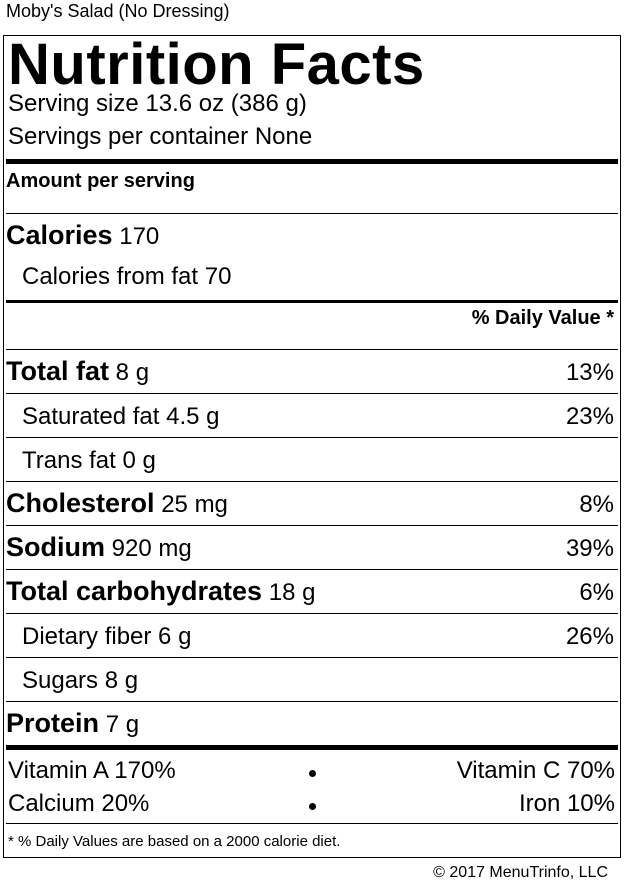 This screenshot has width=624, height=888. Describe the element at coordinates (118, 11) in the screenshot. I see `item-name: Moby's Salad (No Dressing)` at that location.